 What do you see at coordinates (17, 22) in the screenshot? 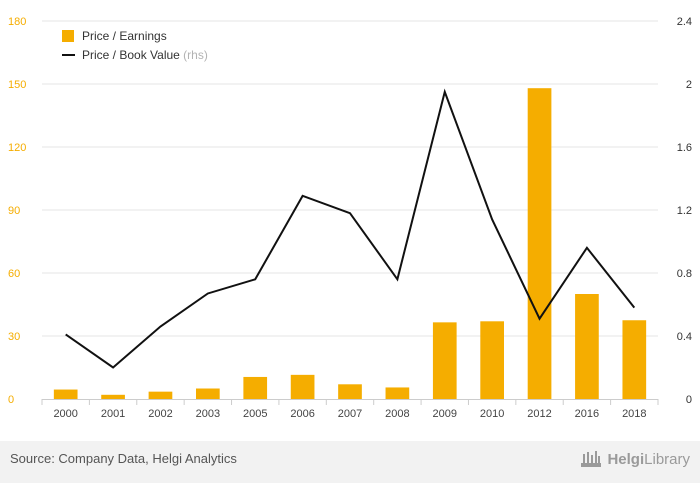
I see `y-left-tick-label: 180` at bounding box center [17, 22].